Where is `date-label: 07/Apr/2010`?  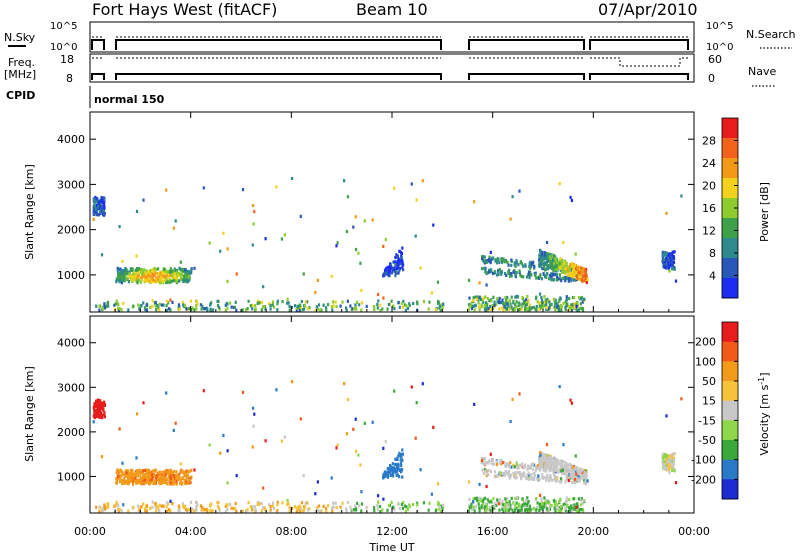
date-label: 07/Apr/2010 is located at coordinates (648, 9).